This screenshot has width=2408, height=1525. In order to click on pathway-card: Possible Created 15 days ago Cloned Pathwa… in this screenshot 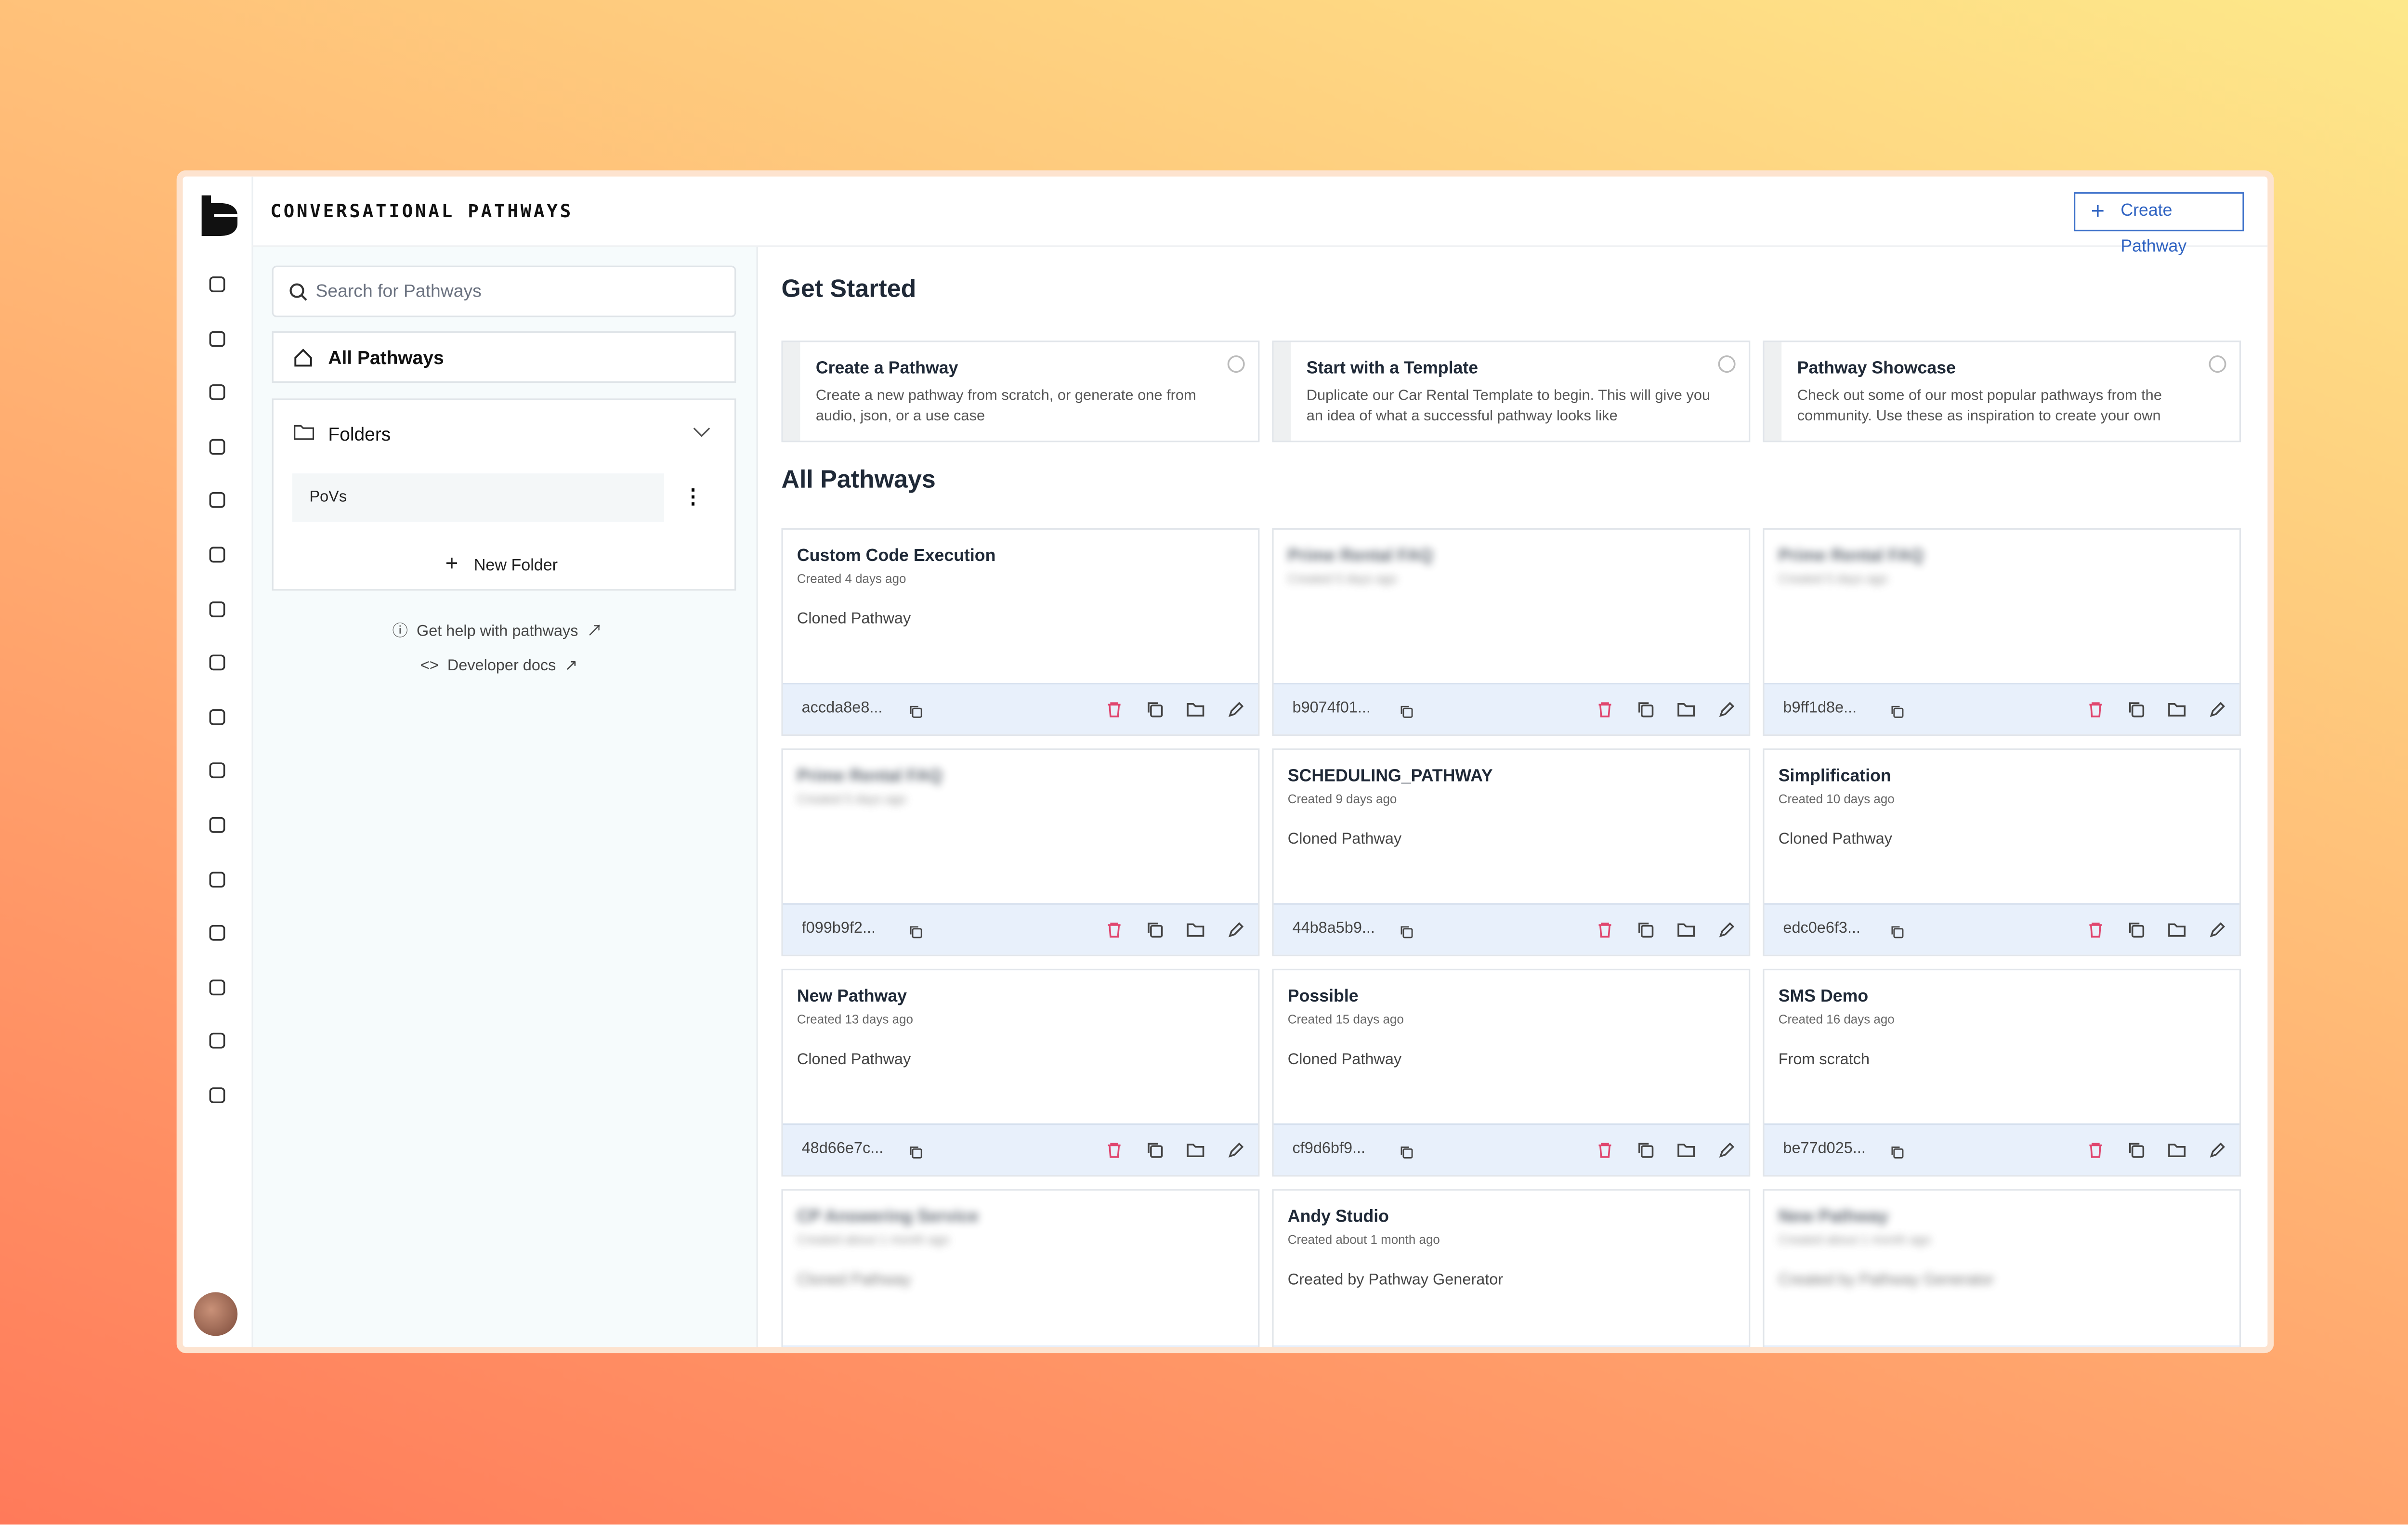, I will do `click(1511, 1072)`.